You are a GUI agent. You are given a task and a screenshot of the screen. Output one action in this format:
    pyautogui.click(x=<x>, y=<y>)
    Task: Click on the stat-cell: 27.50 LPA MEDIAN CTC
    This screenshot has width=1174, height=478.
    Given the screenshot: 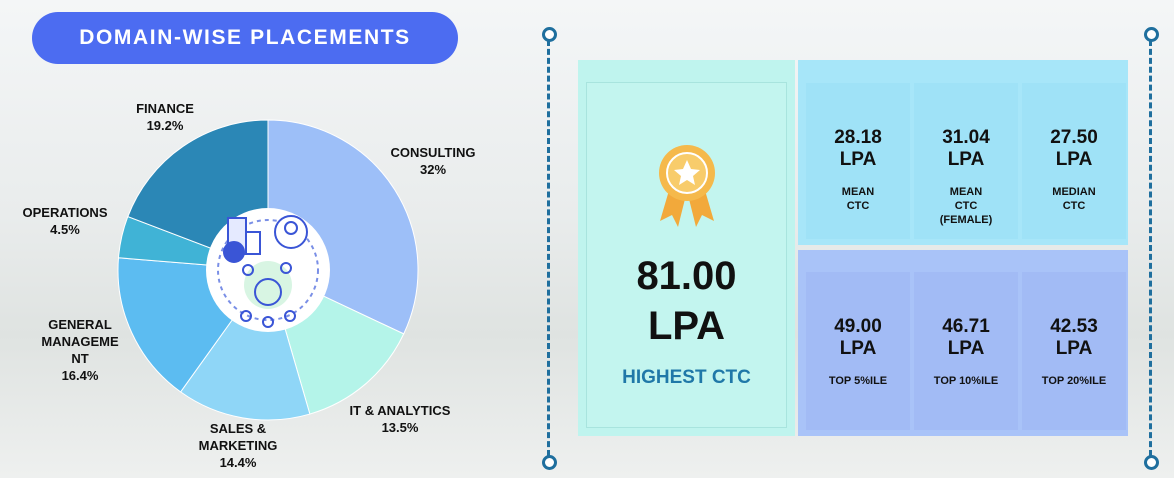 What is the action you would take?
    pyautogui.click(x=1074, y=161)
    